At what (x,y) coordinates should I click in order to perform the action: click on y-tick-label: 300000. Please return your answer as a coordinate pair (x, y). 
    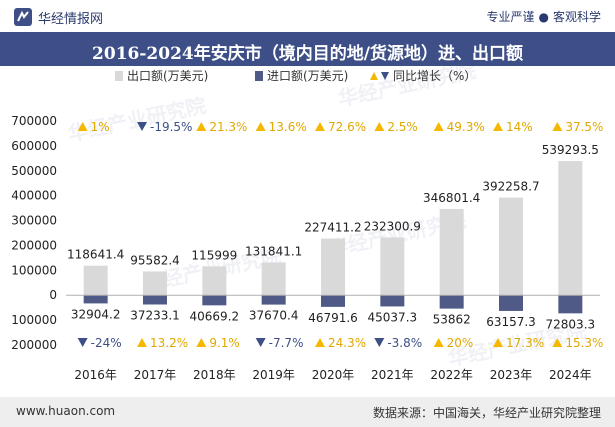
    Looking at the image, I should click on (34, 221).